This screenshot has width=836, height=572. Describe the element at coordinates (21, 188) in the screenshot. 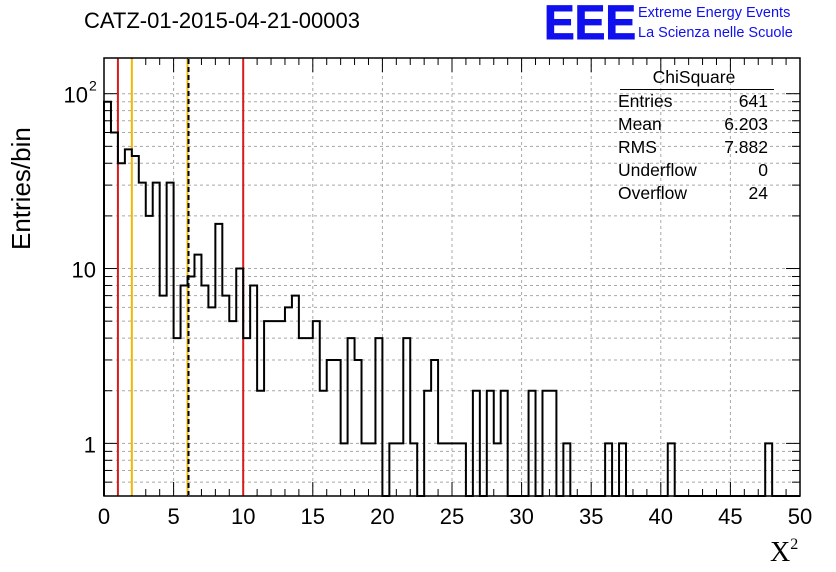

I see `y-axis-label: Entries/bin` at that location.